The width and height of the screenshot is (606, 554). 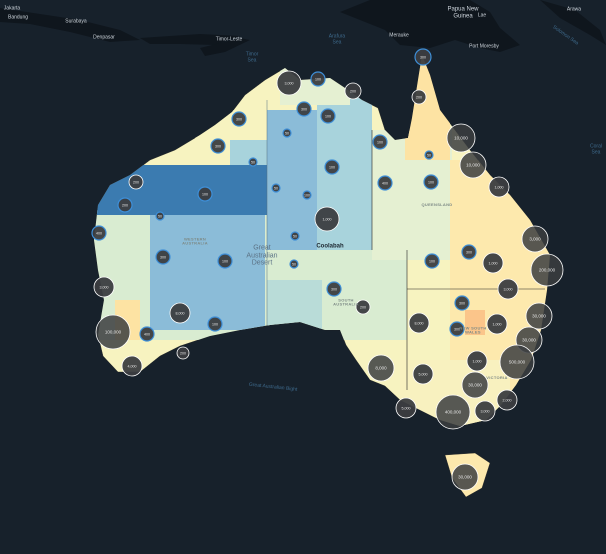 I want to click on cluster-marker: 100,000, so click(x=113, y=332).